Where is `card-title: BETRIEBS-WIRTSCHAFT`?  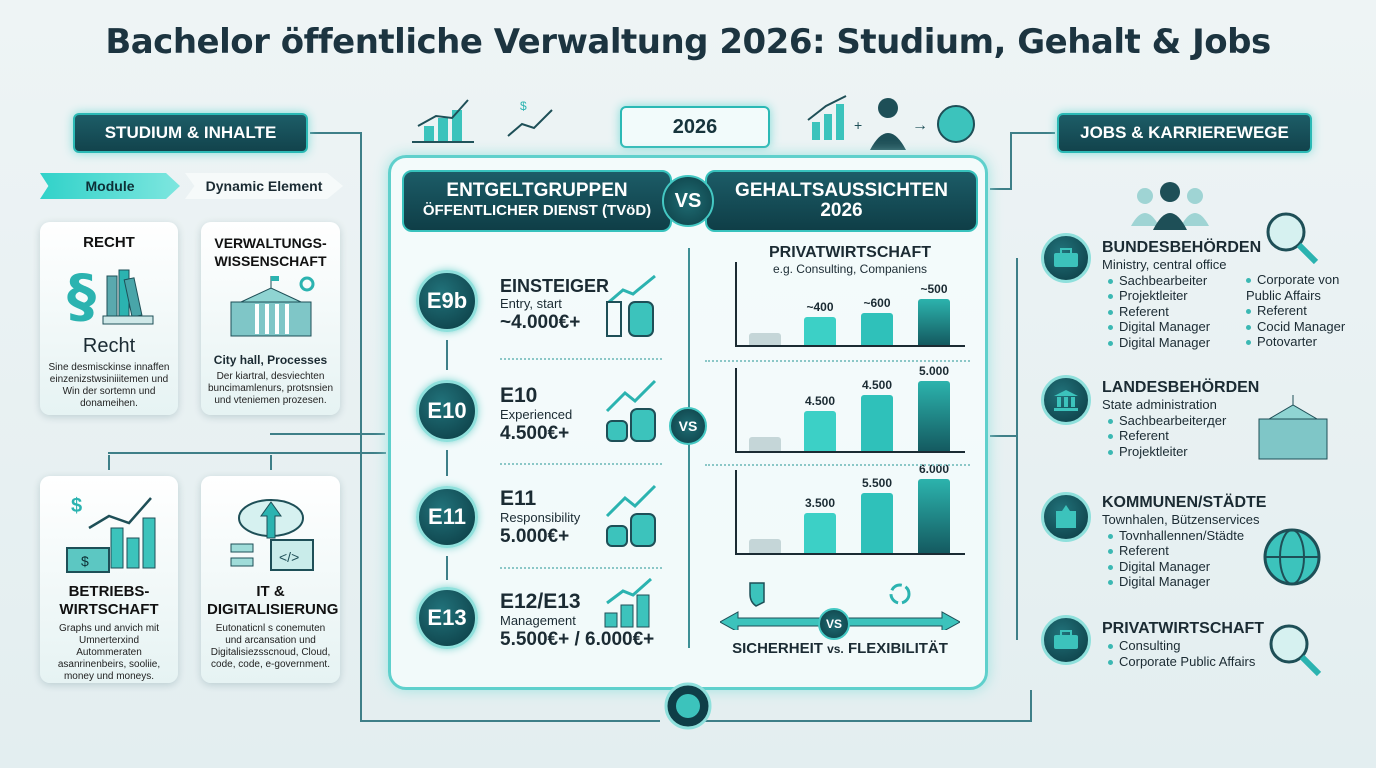
card-title: BETRIEBS-WIRTSCHAFT is located at coordinates (109, 600).